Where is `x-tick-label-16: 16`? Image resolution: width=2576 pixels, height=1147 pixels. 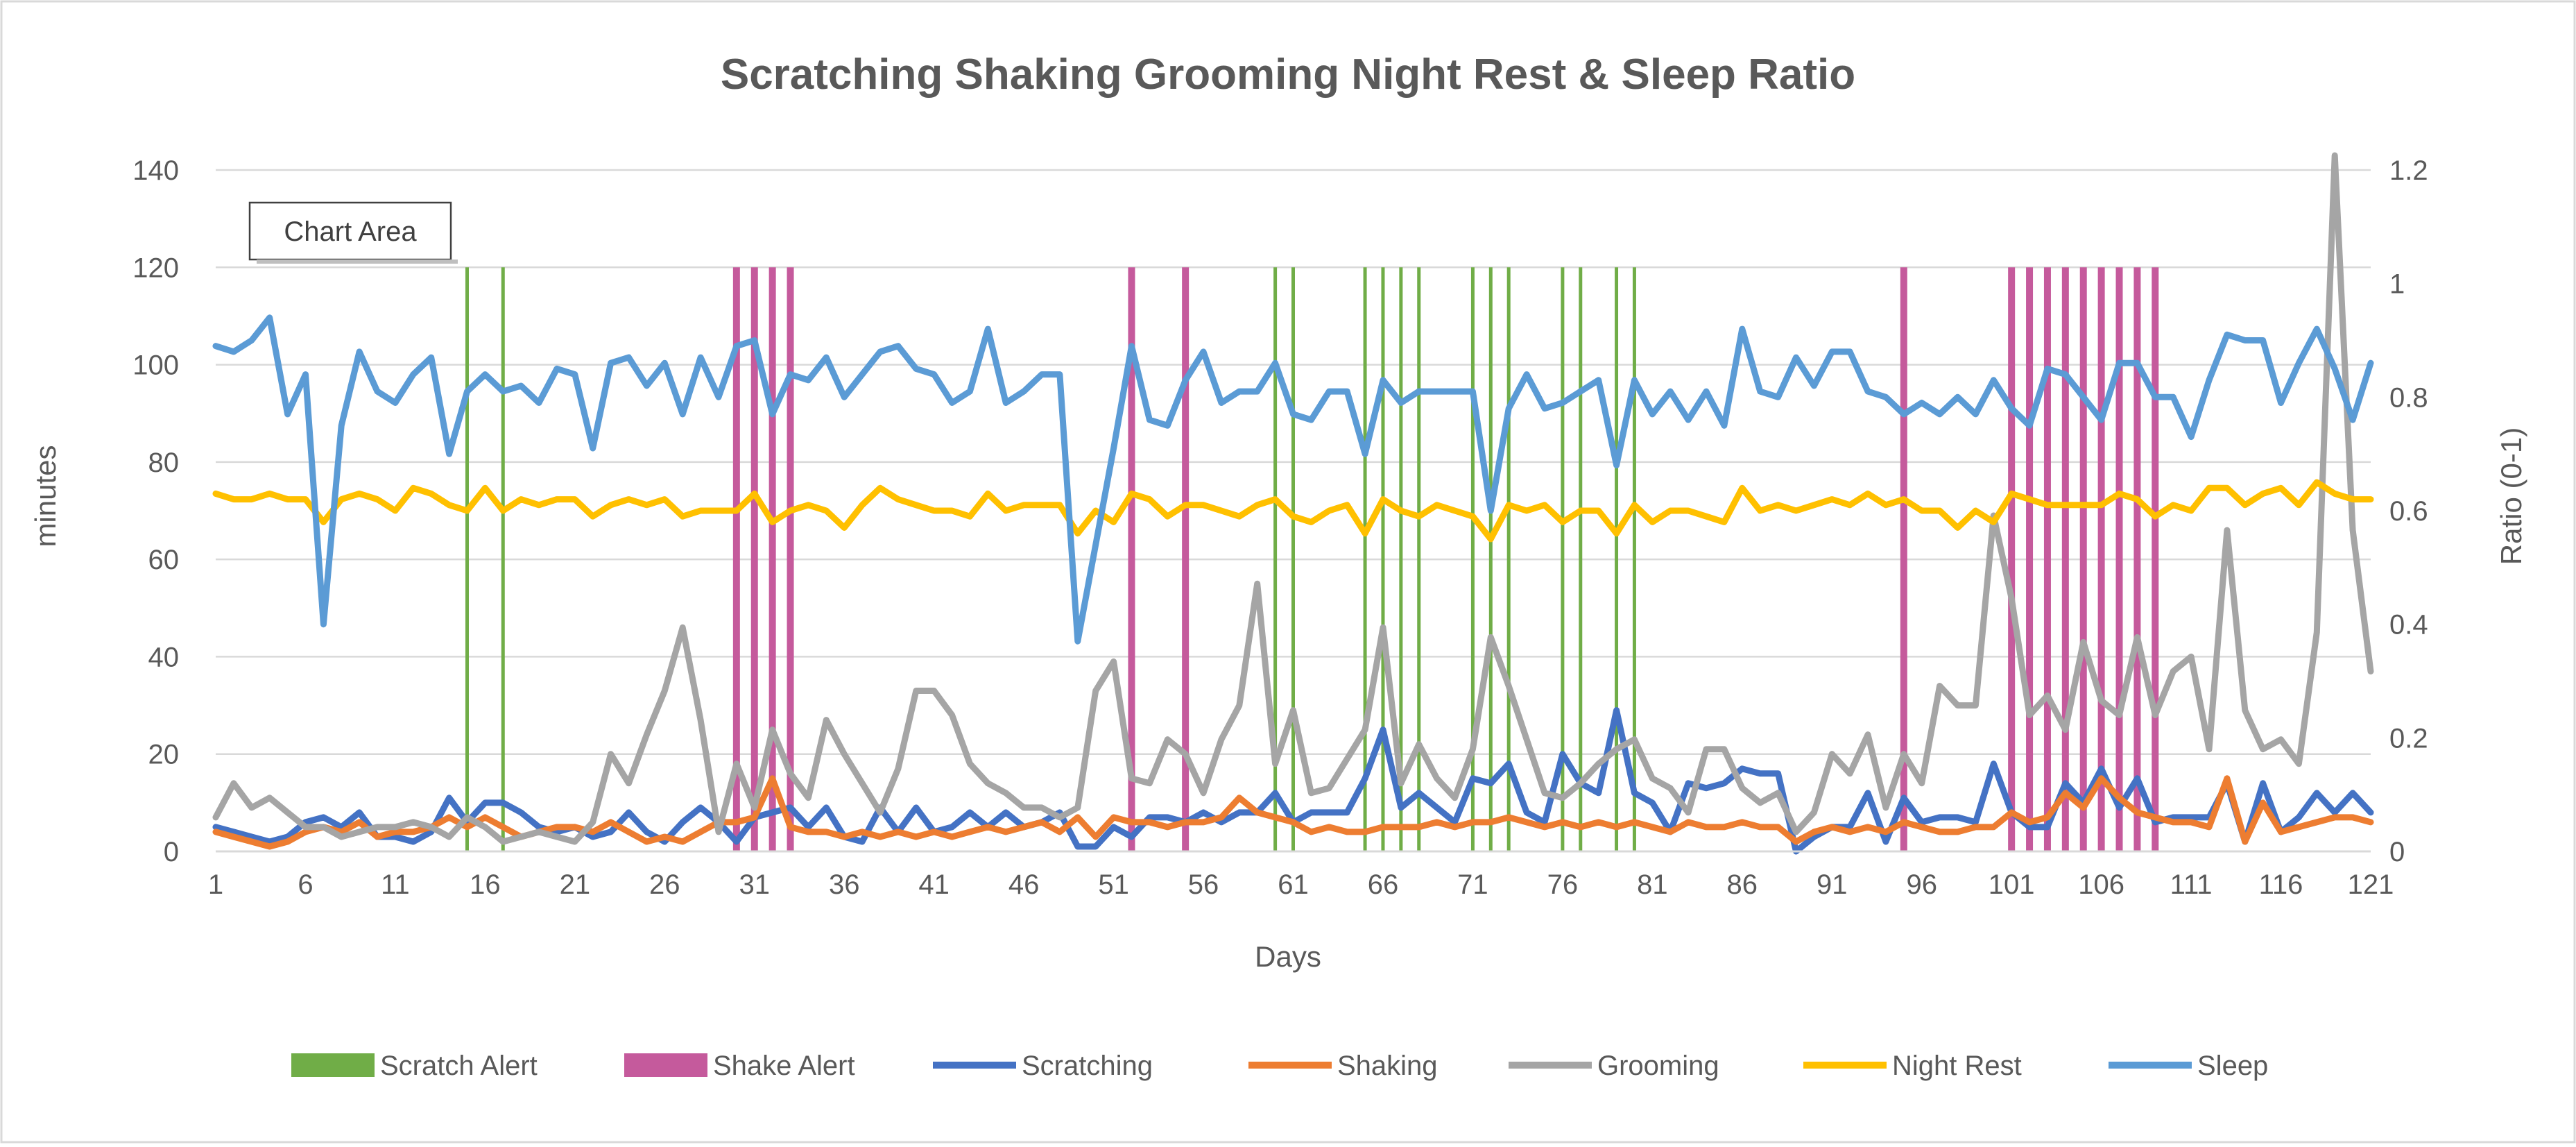 x-tick-label-16: 16 is located at coordinates (485, 884).